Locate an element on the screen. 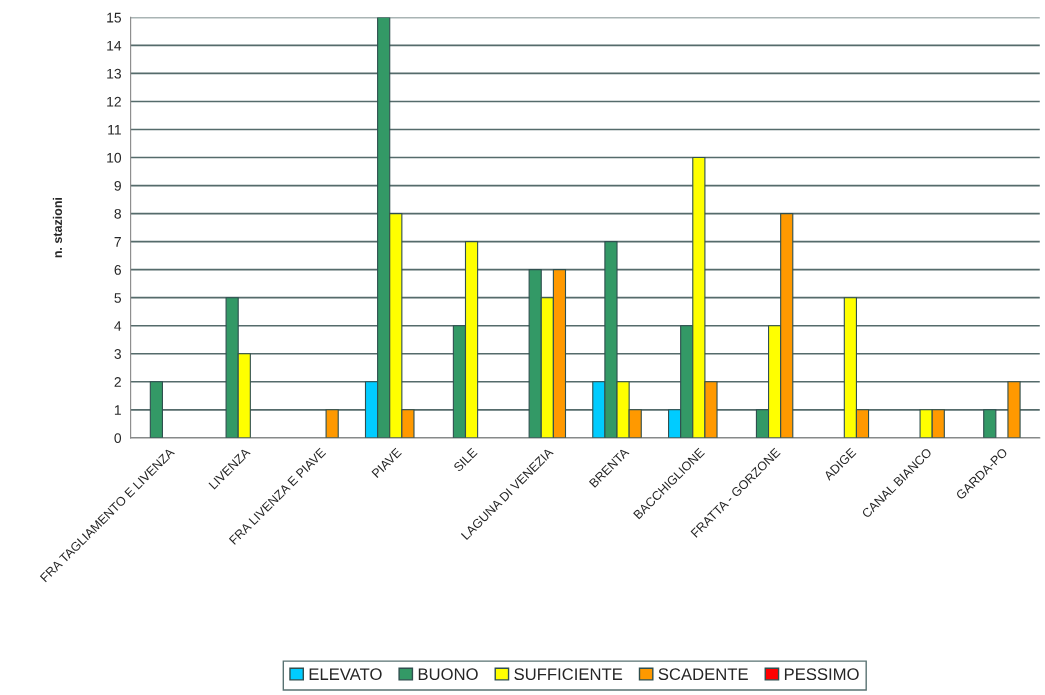  y-tick-label: 6 is located at coordinates (117, 269).